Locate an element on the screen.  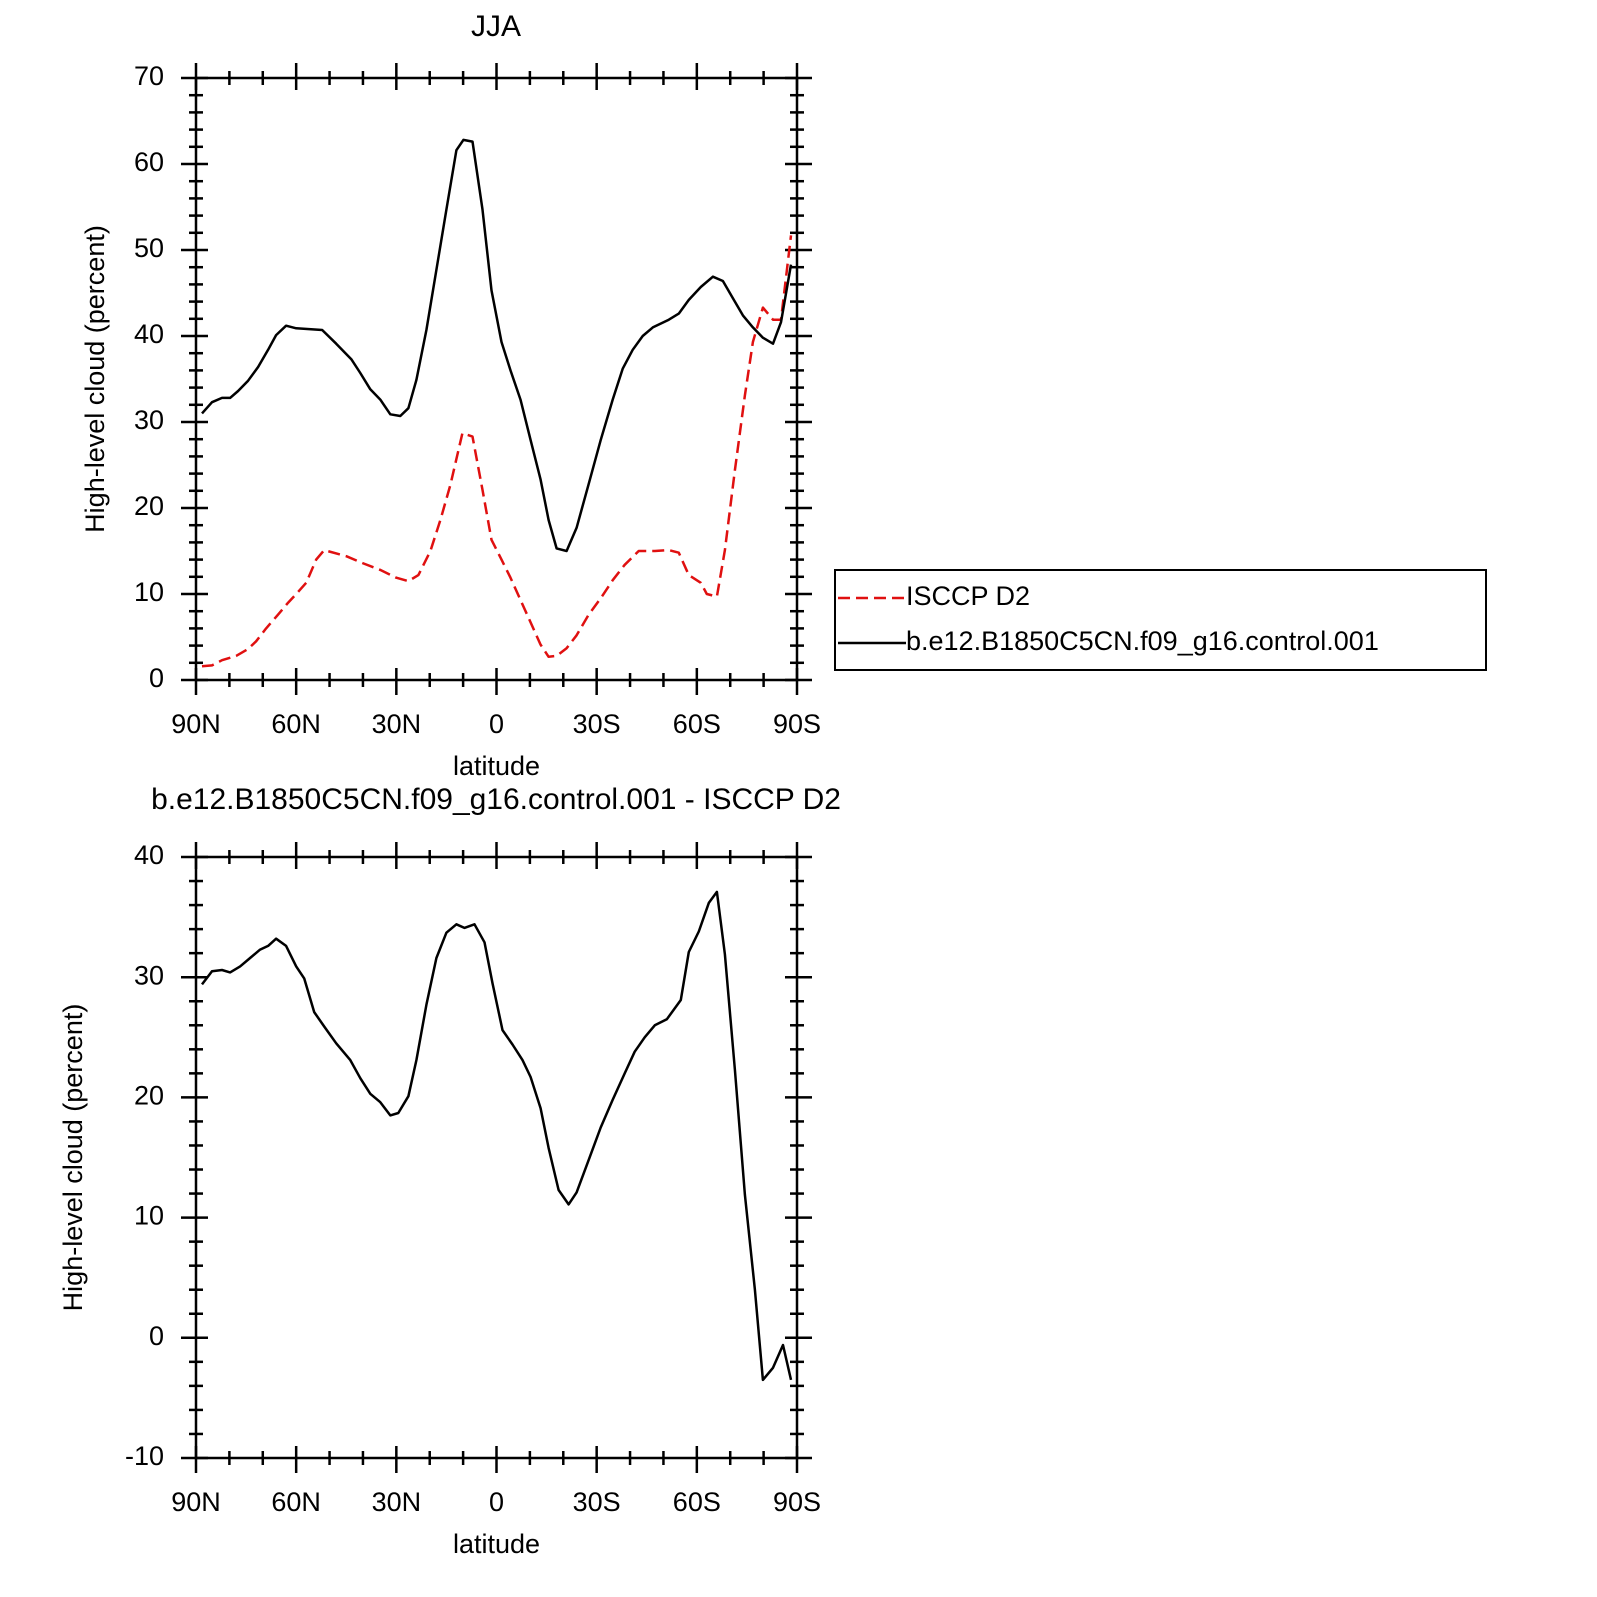
legend-label: b.e12.B1850C5CN.f09_g16.control.001 is located at coordinates (1142, 641).